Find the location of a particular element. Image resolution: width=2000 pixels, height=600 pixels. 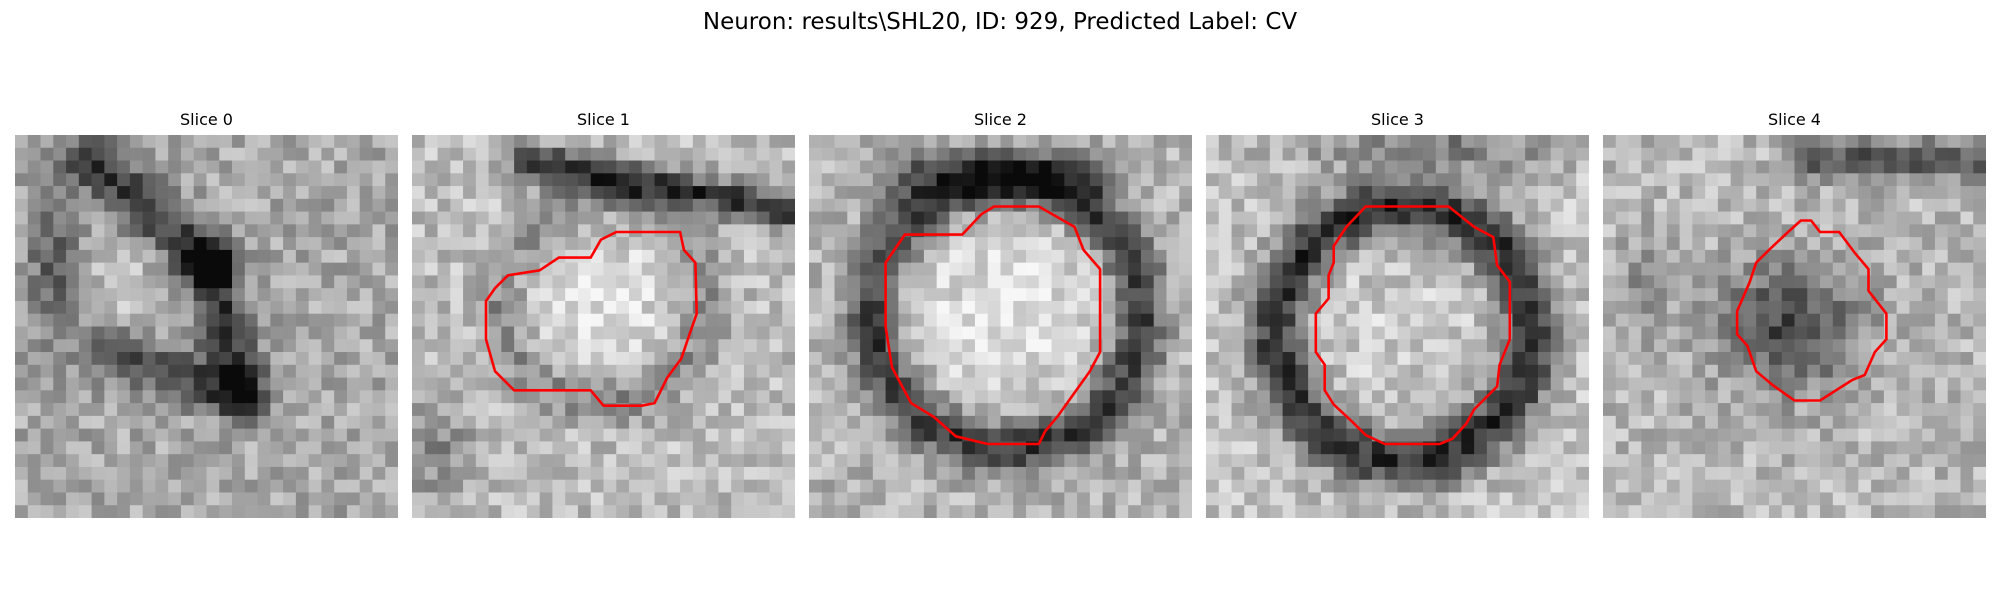

slice-panel-0: Slice 0 is located at coordinates (206, 316).